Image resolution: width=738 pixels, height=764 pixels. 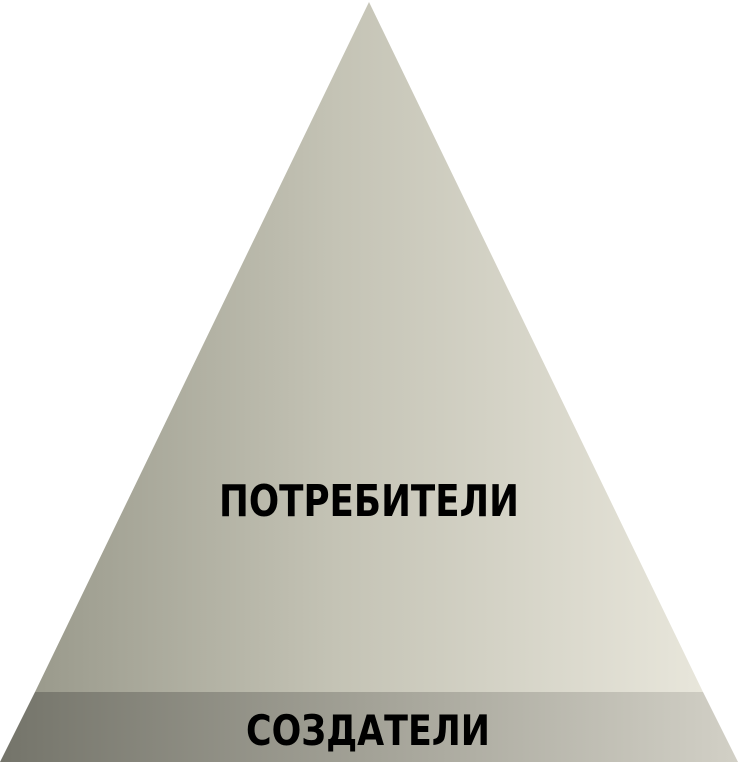 I want to click on tier-label-consumers: ПОТРЕБИТЕЛИ, so click(x=369, y=501).